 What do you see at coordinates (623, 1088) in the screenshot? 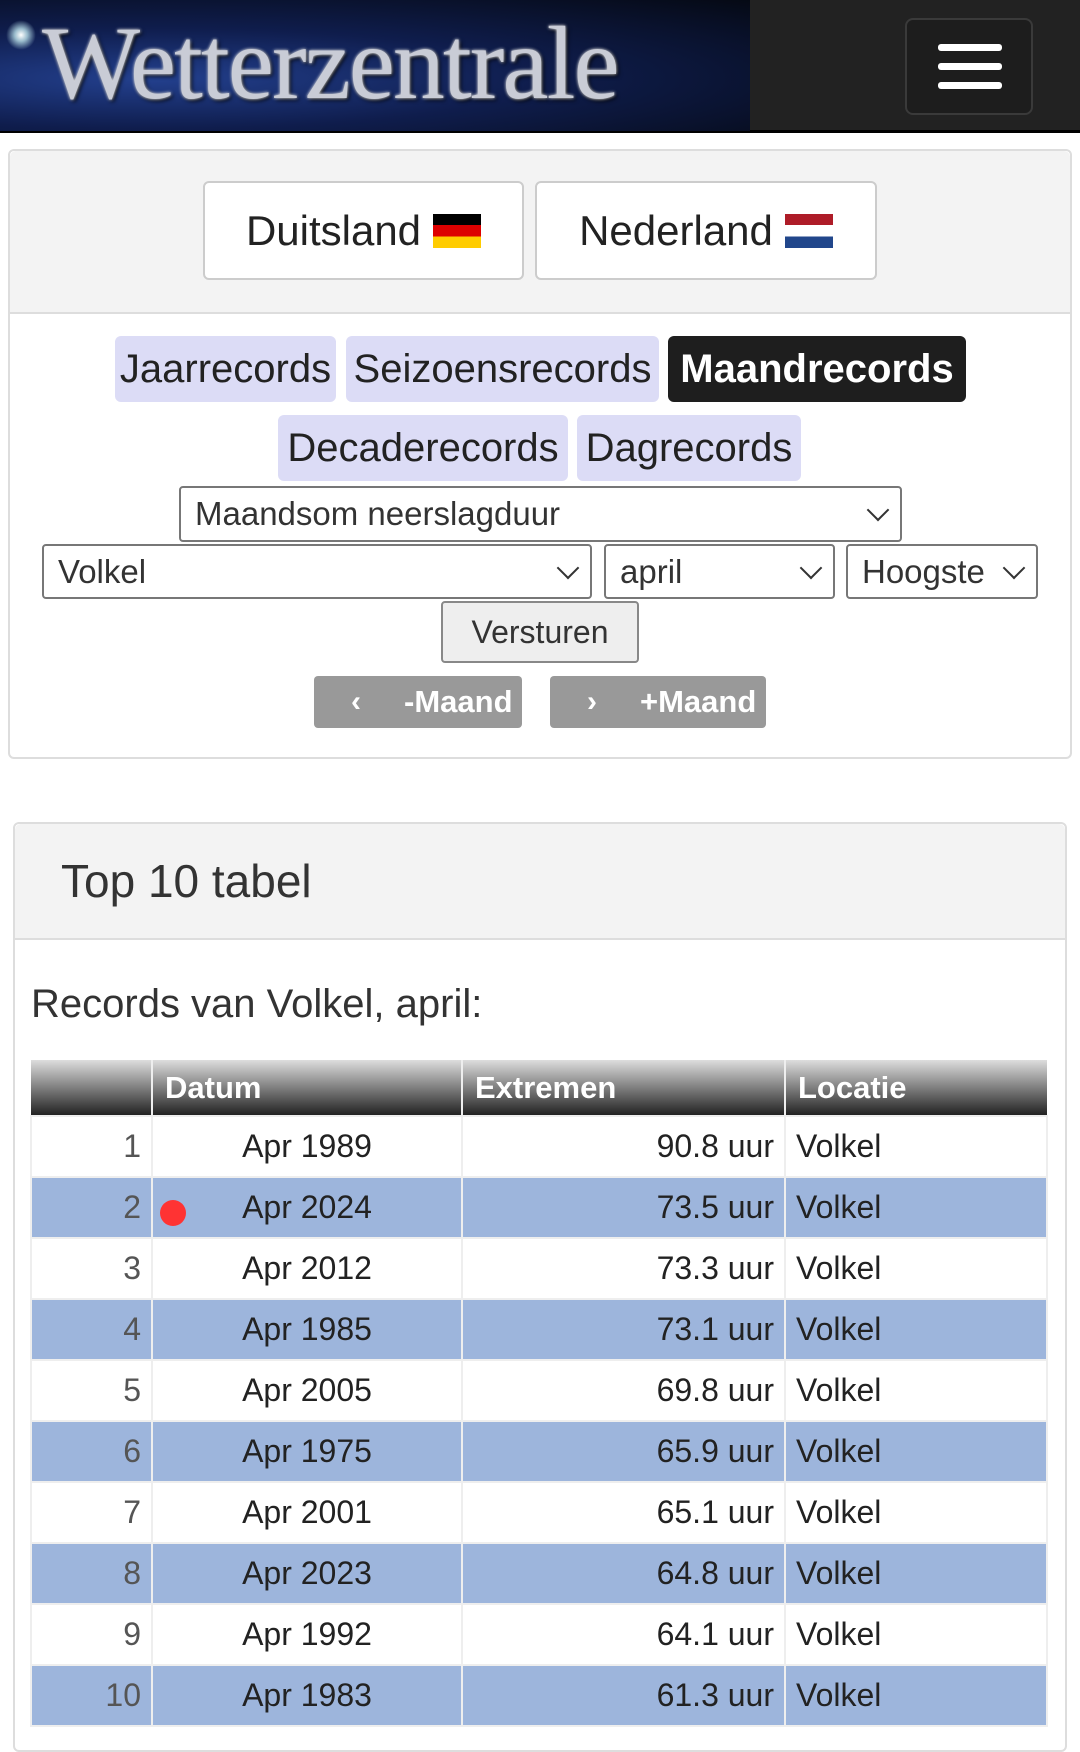
I see `col-extremen: Extremen` at bounding box center [623, 1088].